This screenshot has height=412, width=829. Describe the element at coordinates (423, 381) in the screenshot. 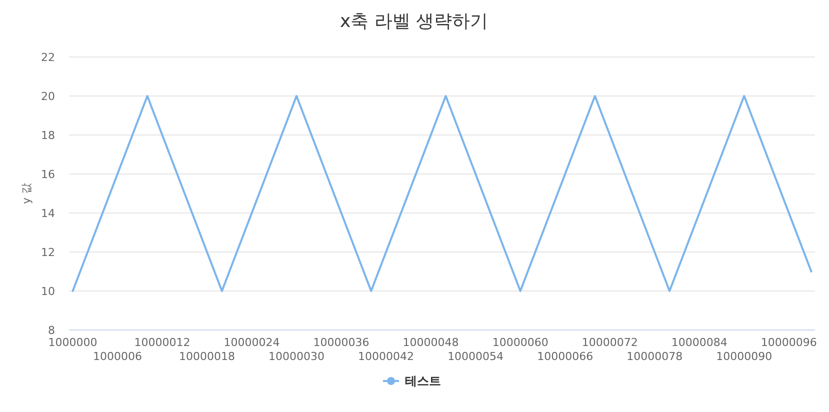

I see `legend-label: 테스트` at that location.